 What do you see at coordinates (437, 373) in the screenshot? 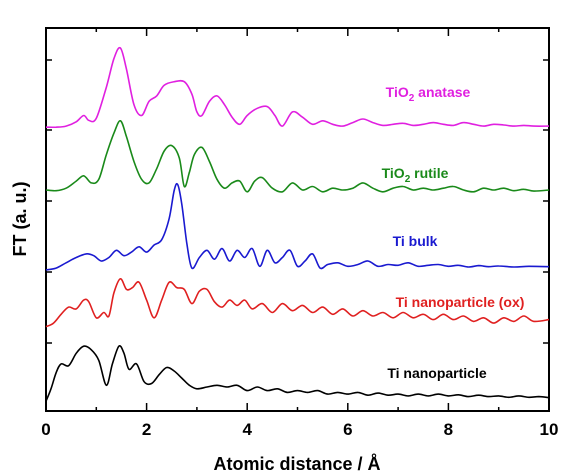
I see `series-label: Ti nanoparticle` at bounding box center [437, 373].